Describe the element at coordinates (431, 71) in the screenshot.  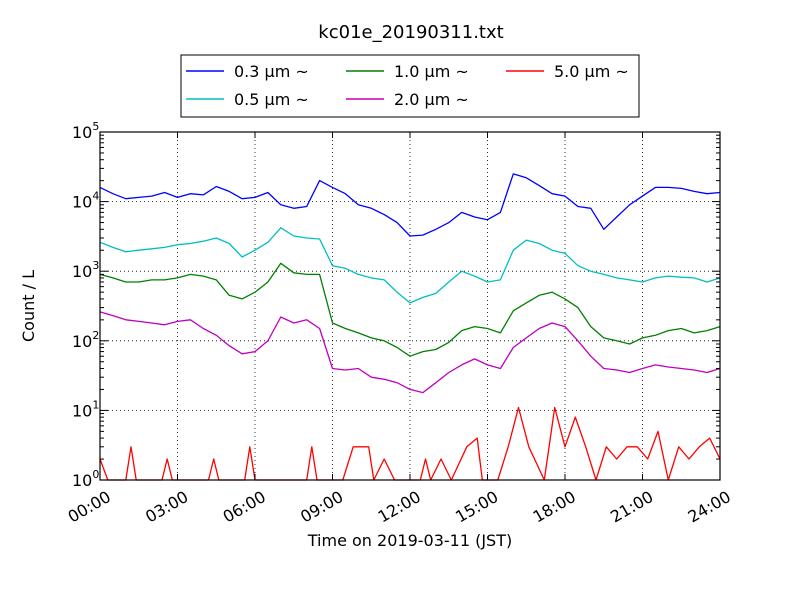
I see `legend-label: 1.0 μm ~` at that location.